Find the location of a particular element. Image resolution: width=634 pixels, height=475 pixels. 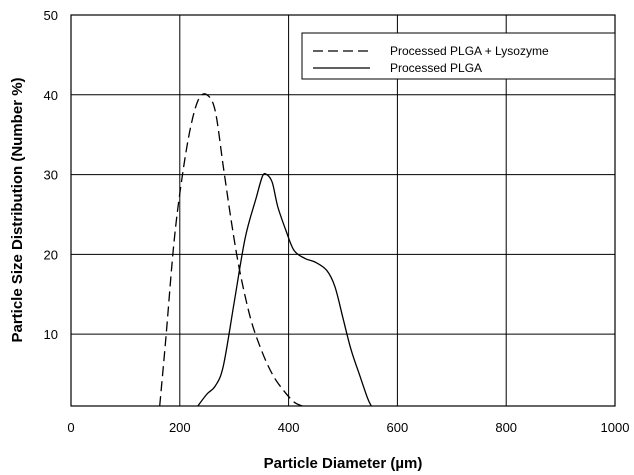

x-axis-tick-labels: 0 200 400 600 800 1000 is located at coordinates (348, 427).